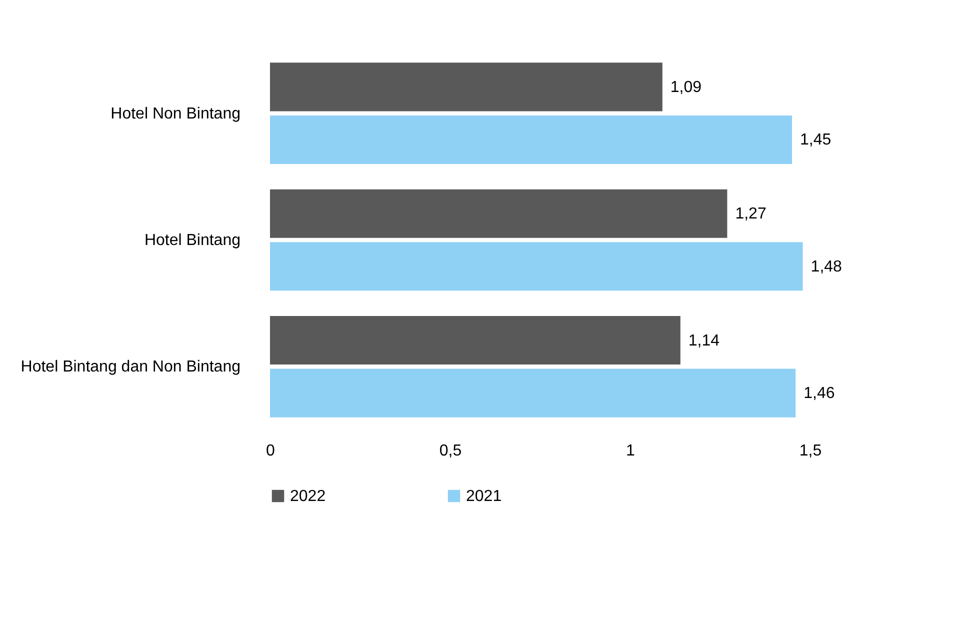 Image resolution: width=957 pixels, height=618 pixels. I want to click on legend-label: 2021, so click(484, 496).